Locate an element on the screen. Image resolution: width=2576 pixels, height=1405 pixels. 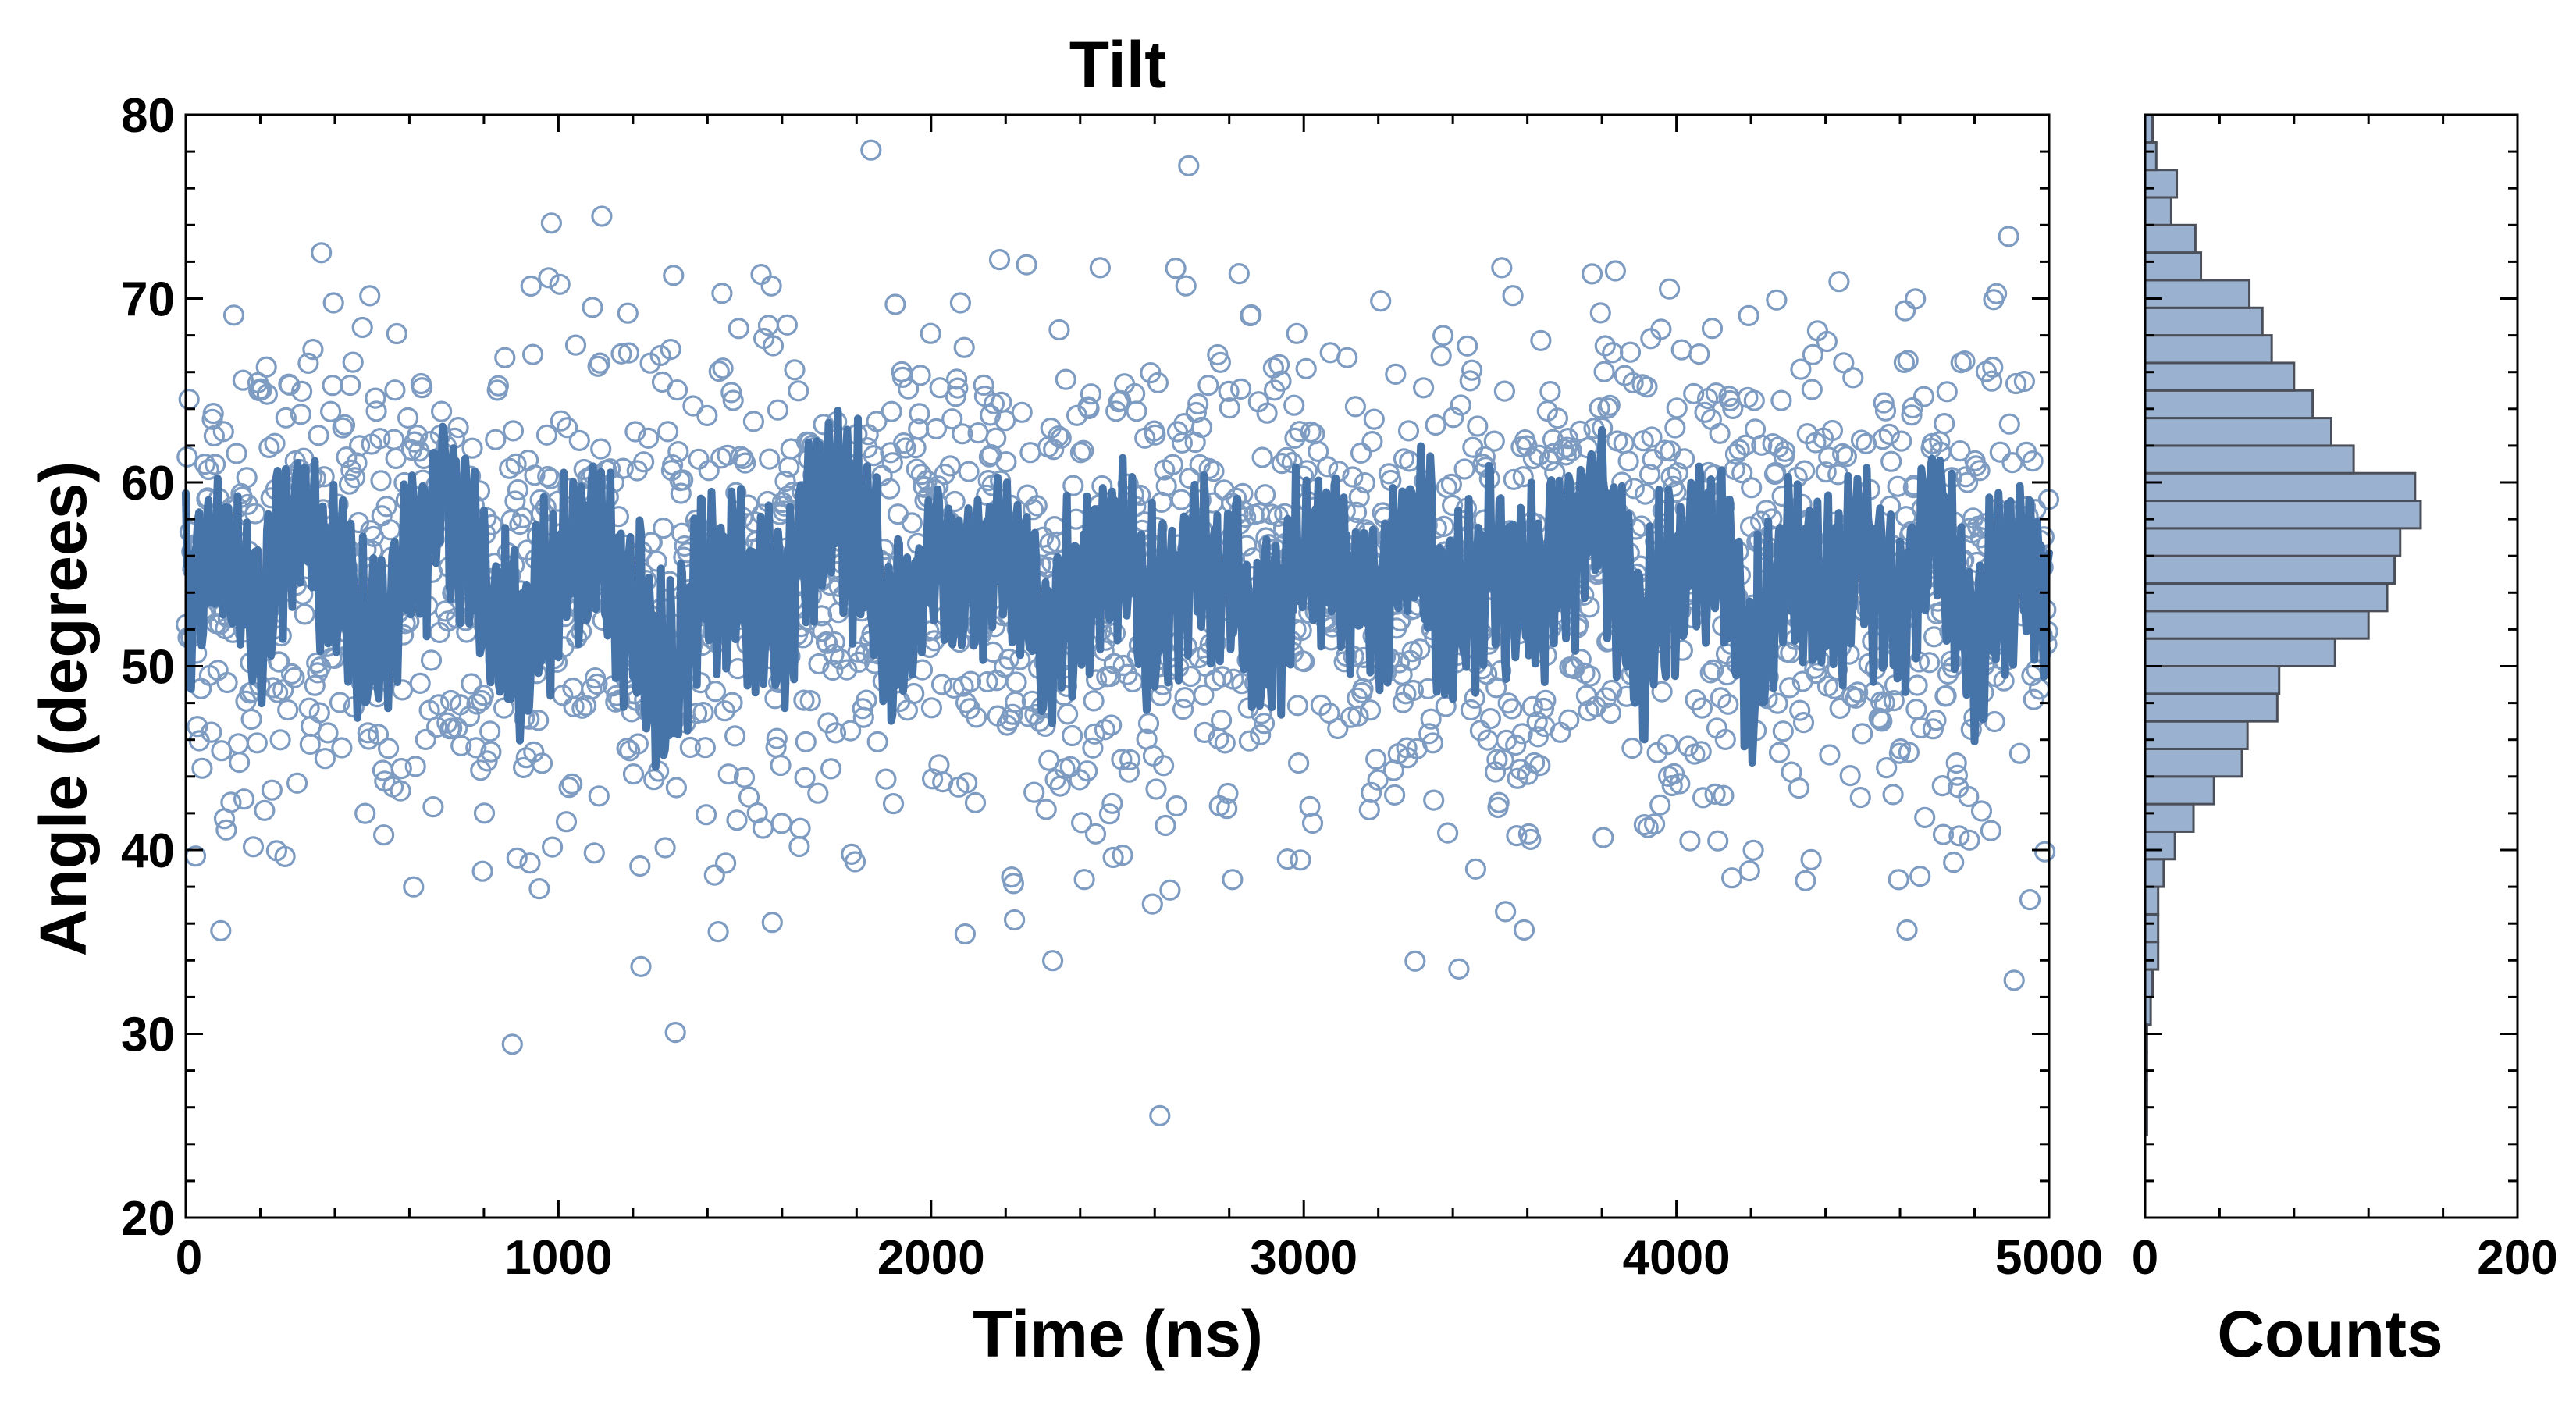
chart-title: Tilt is located at coordinates (1117, 64).